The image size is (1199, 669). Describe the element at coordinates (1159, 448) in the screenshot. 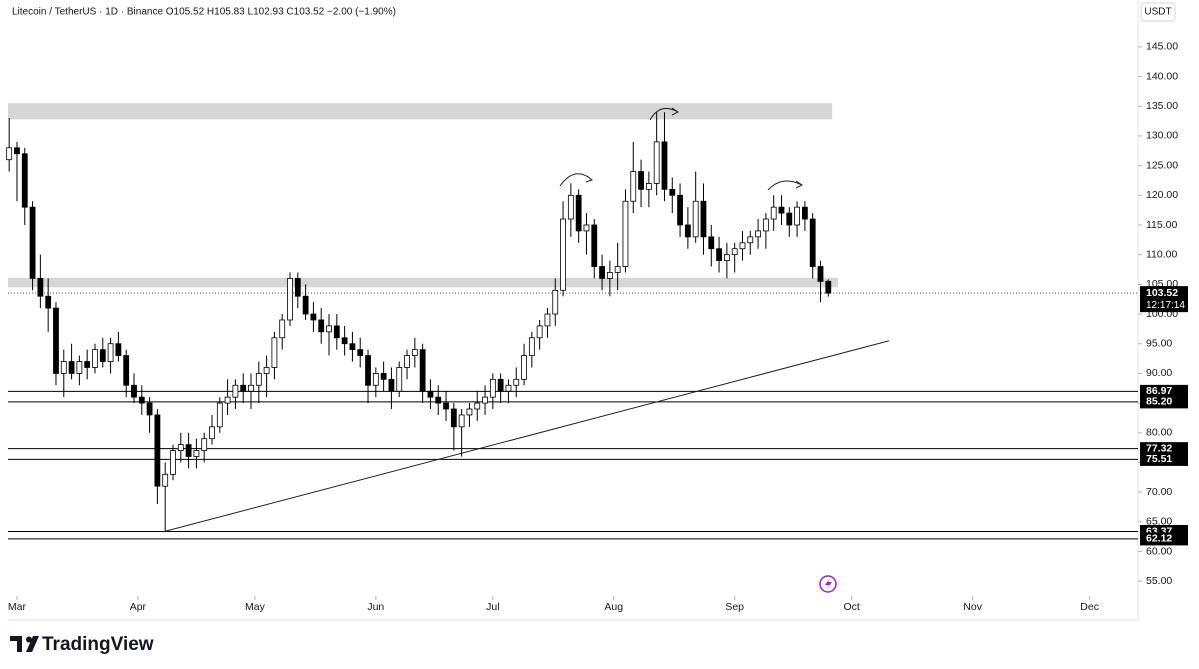

I see `level-label: 77.32` at that location.